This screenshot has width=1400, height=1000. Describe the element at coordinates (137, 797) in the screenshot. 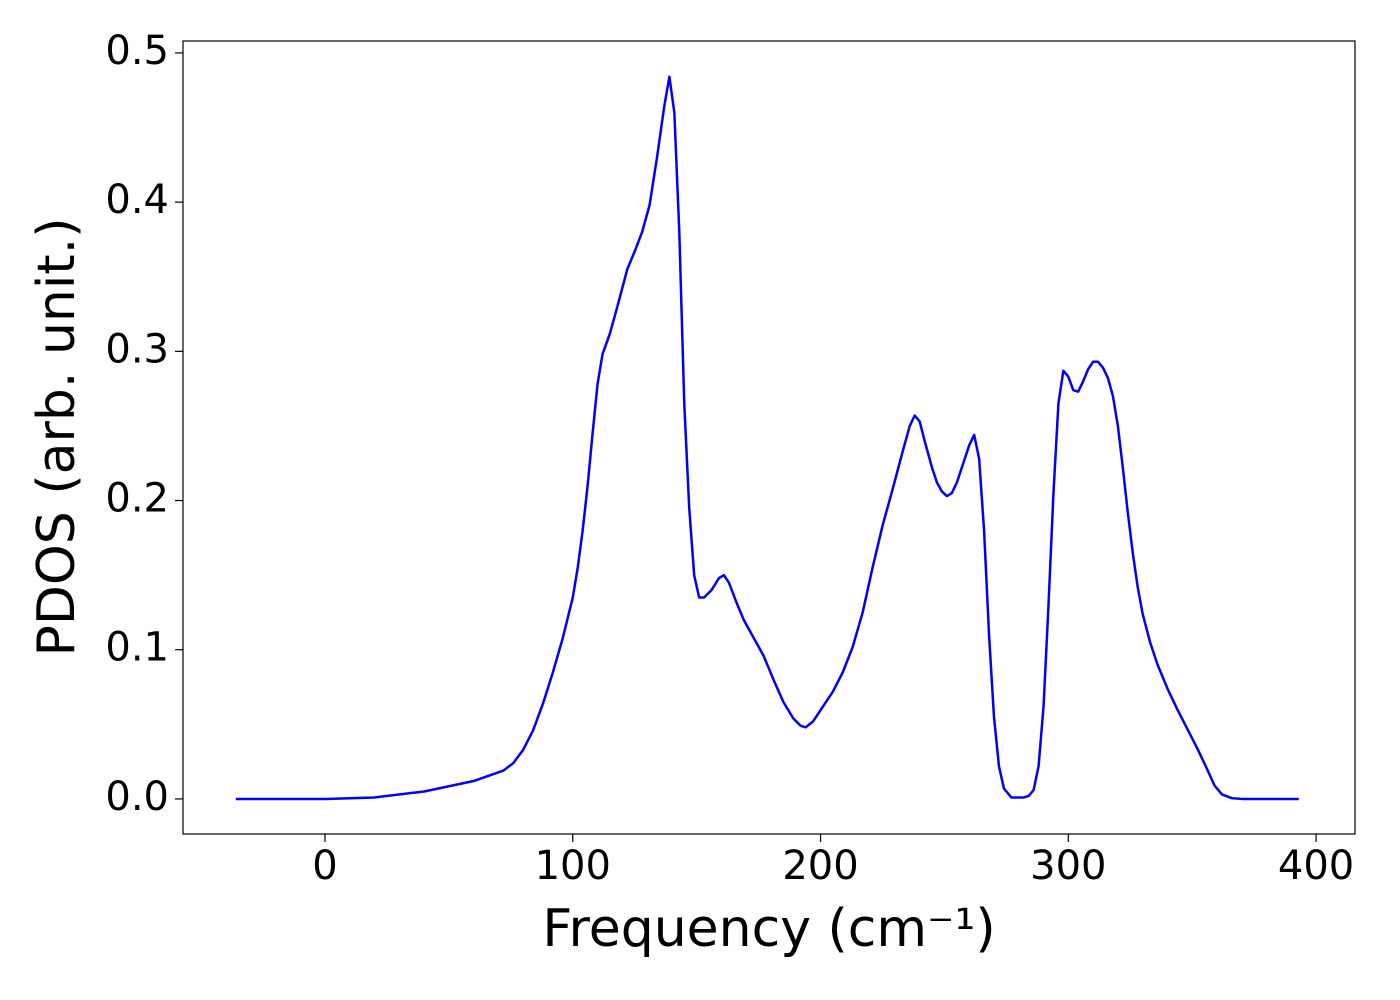

I see `y-tick-label: 0.0` at that location.